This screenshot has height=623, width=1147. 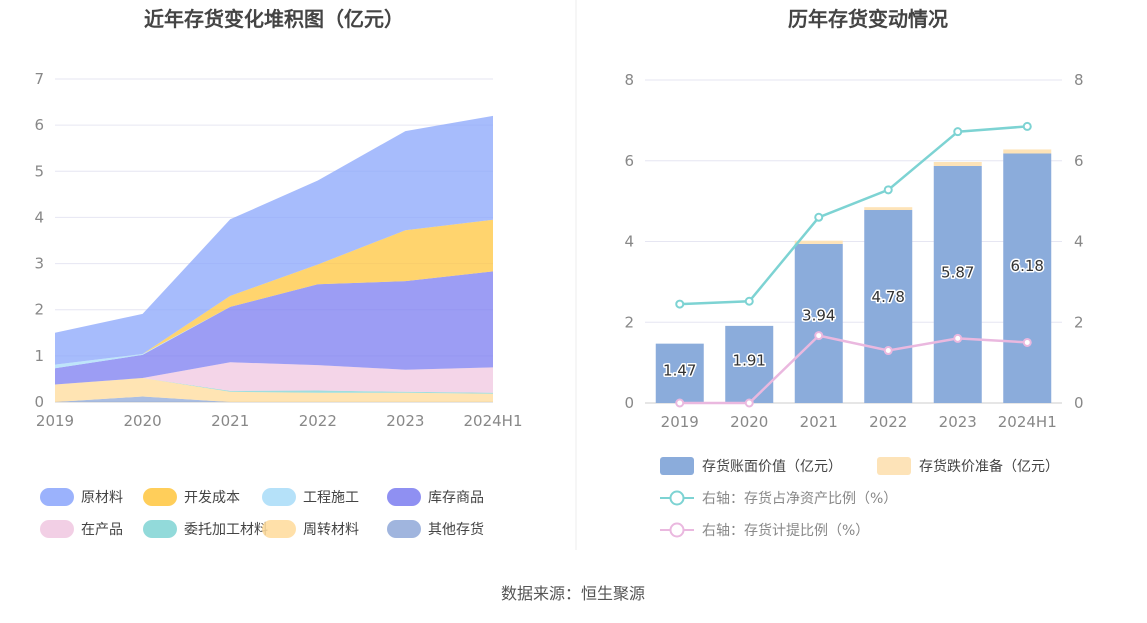 What do you see at coordinates (853, 369) in the screenshot?
I see `line-右轴：存货计提比例（%）` at bounding box center [853, 369].